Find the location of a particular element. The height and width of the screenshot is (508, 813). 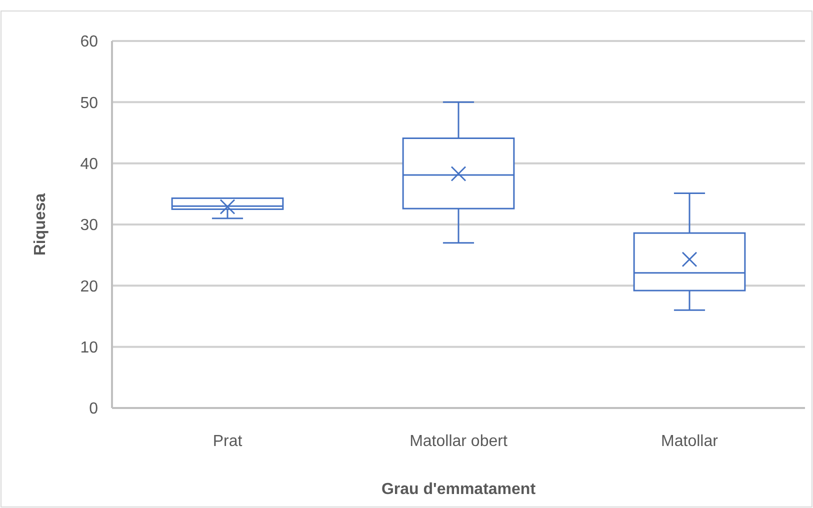

x-tick-label: Matollar is located at coordinates (690, 441).